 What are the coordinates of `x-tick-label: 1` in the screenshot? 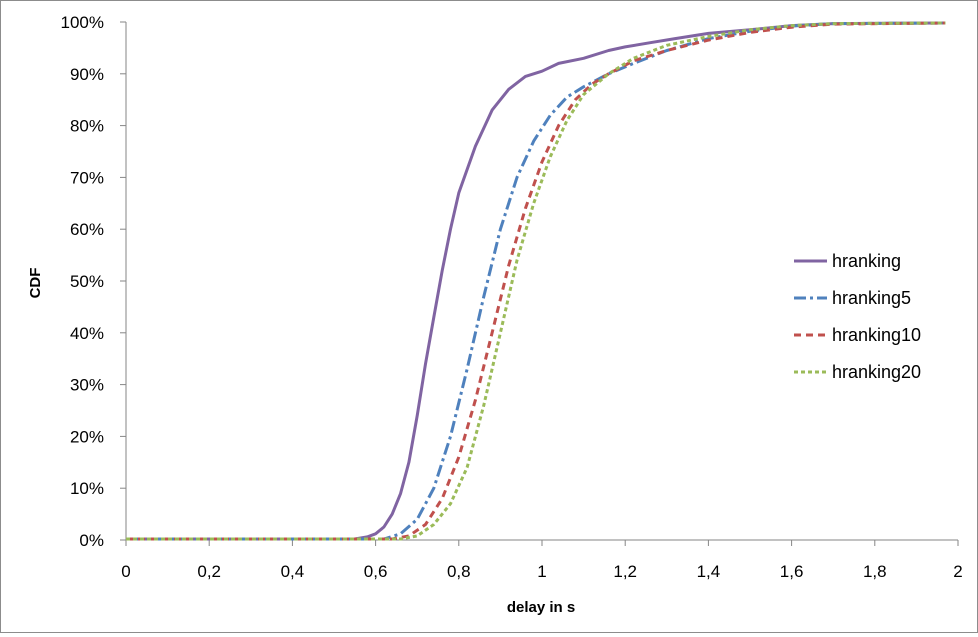 It's located at (541, 571).